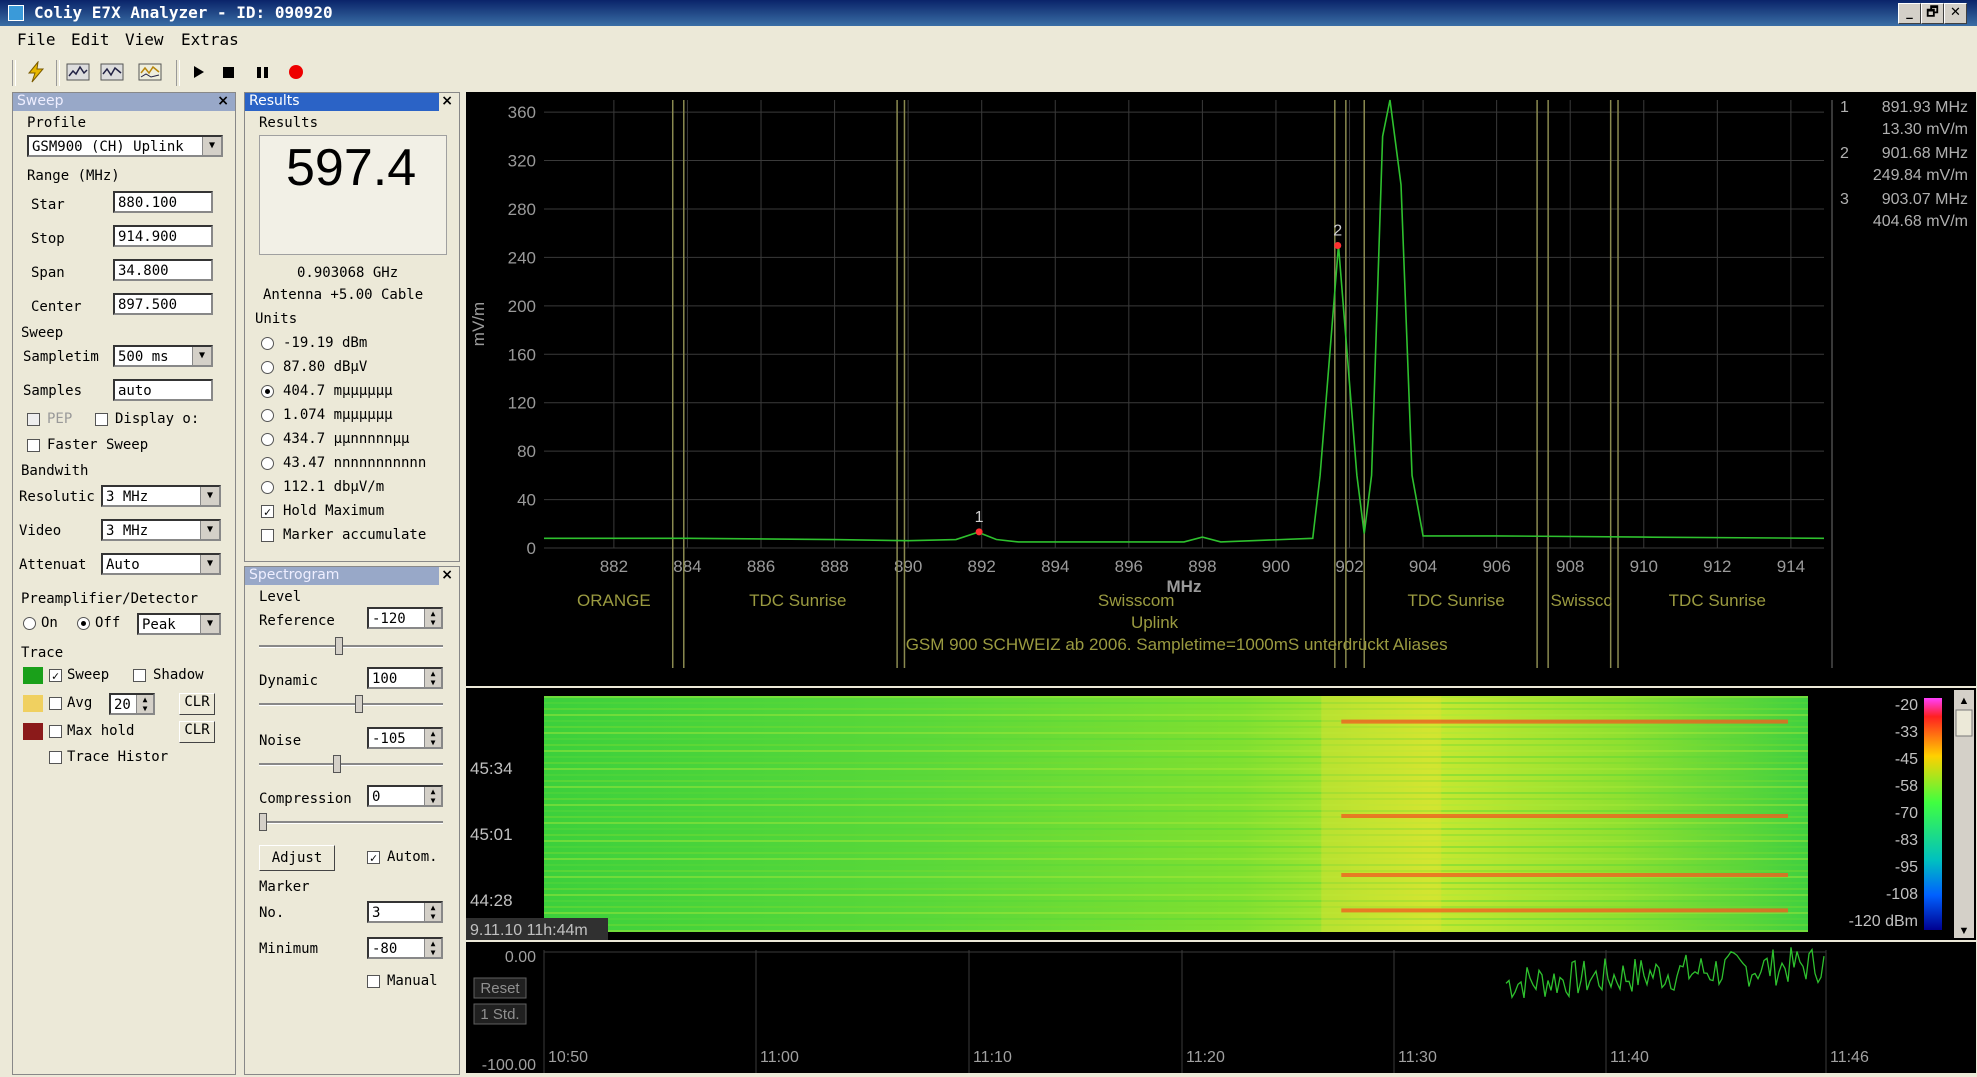 The width and height of the screenshot is (1977, 1077). I want to click on adjust-button: Adjust, so click(297, 858).